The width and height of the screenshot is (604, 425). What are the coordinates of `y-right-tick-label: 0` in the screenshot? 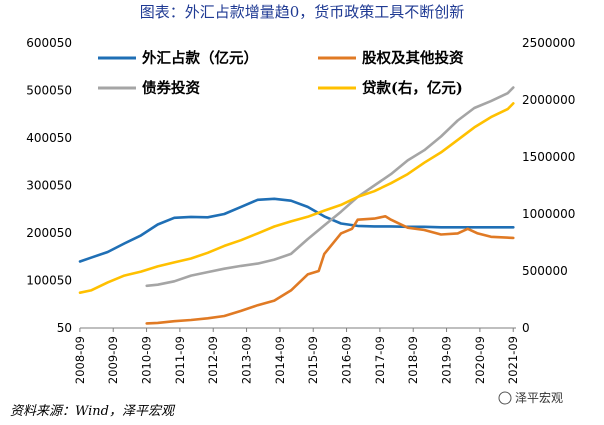 It's located at (526, 328).